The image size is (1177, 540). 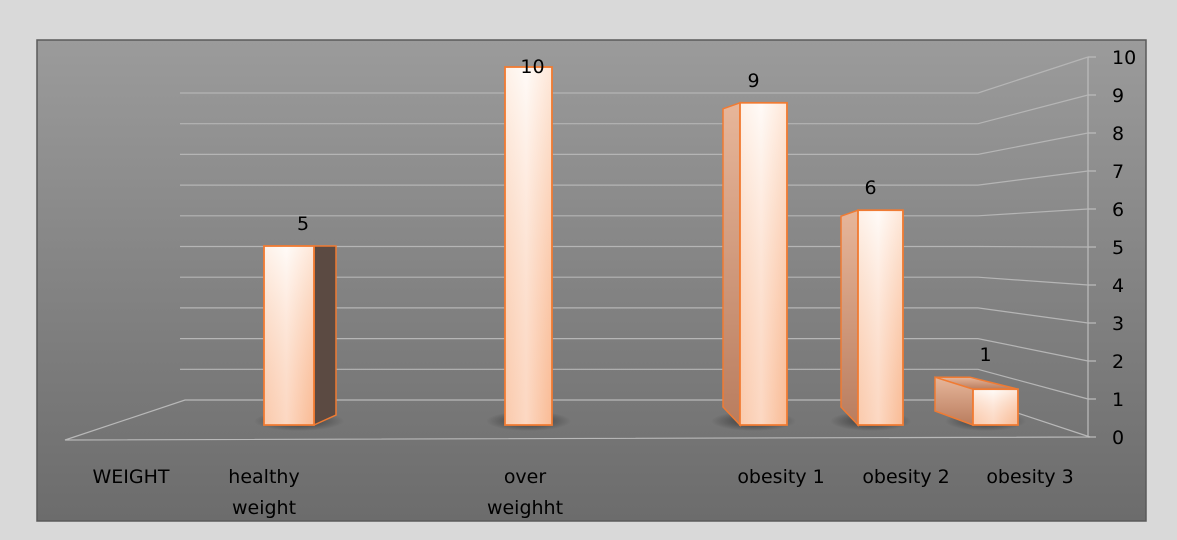 I want to click on category-label: healthy weight, so click(x=263, y=492).